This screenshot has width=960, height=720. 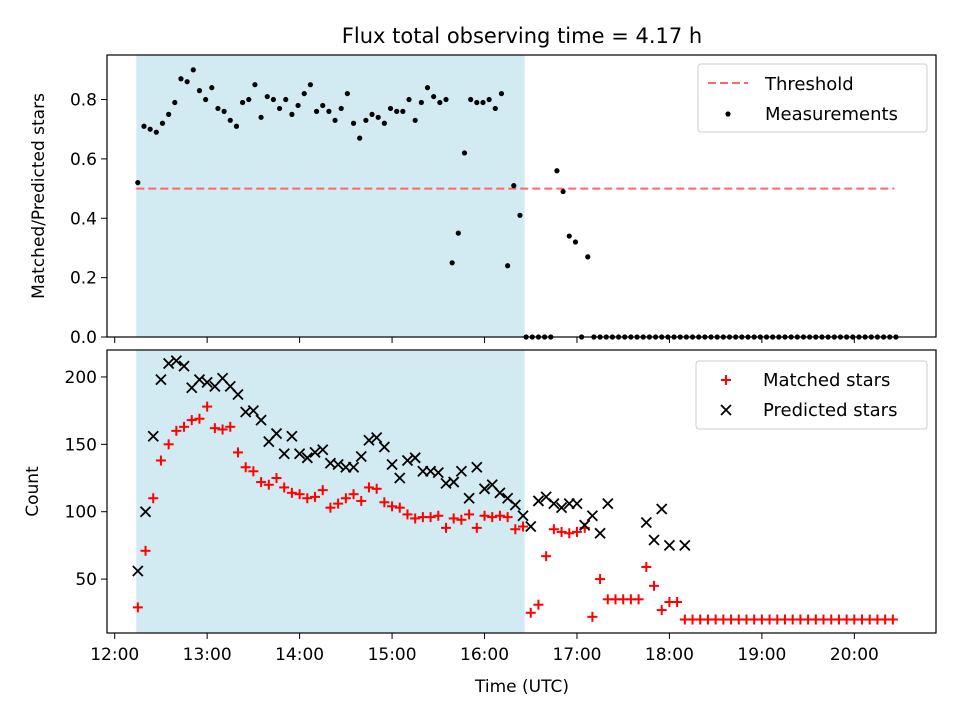 I want to click on y-tick-label: 0.8, so click(x=83, y=101).